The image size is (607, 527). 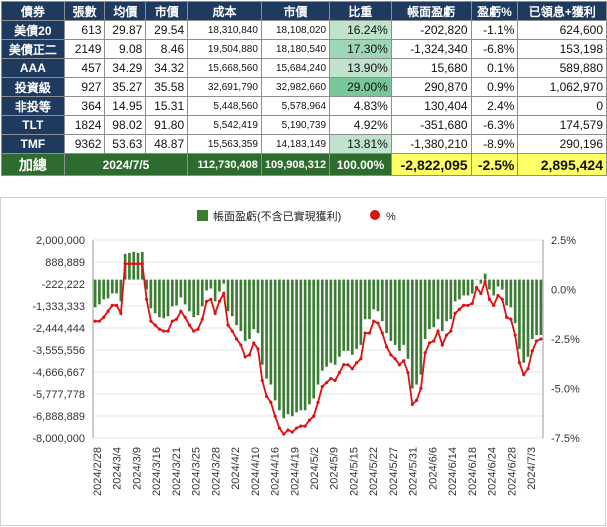 I want to click on x-axis-tick: 2024/3/21, so click(x=177, y=471).